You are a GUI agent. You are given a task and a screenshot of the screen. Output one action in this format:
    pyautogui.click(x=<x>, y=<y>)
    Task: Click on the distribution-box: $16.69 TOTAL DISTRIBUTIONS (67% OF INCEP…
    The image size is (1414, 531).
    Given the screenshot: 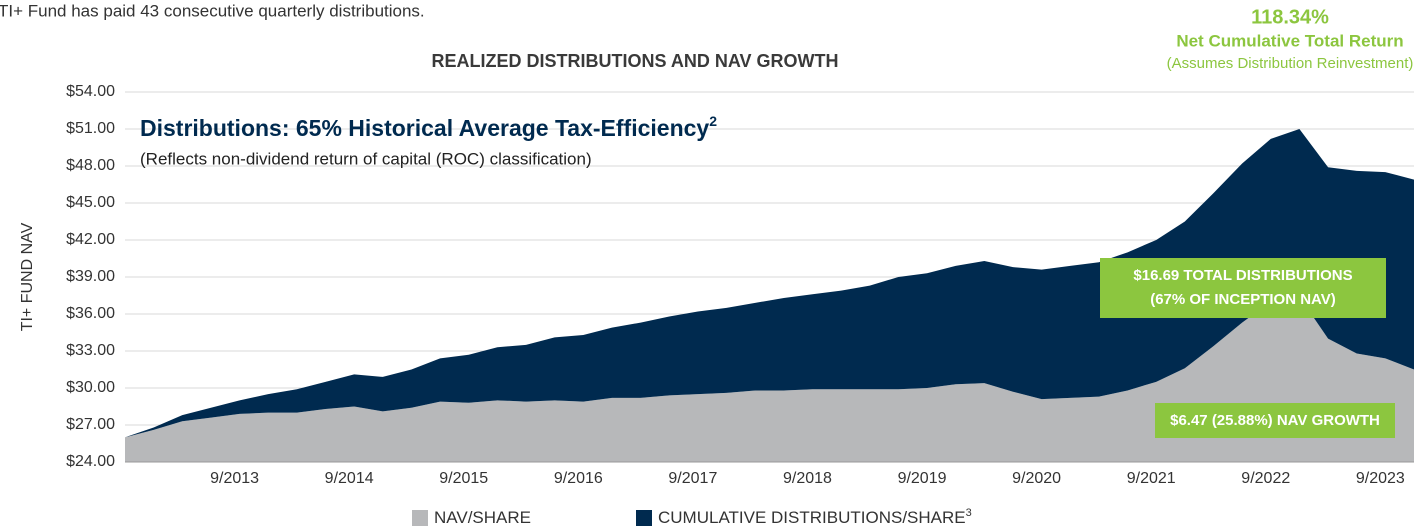 What is the action you would take?
    pyautogui.click(x=1243, y=288)
    